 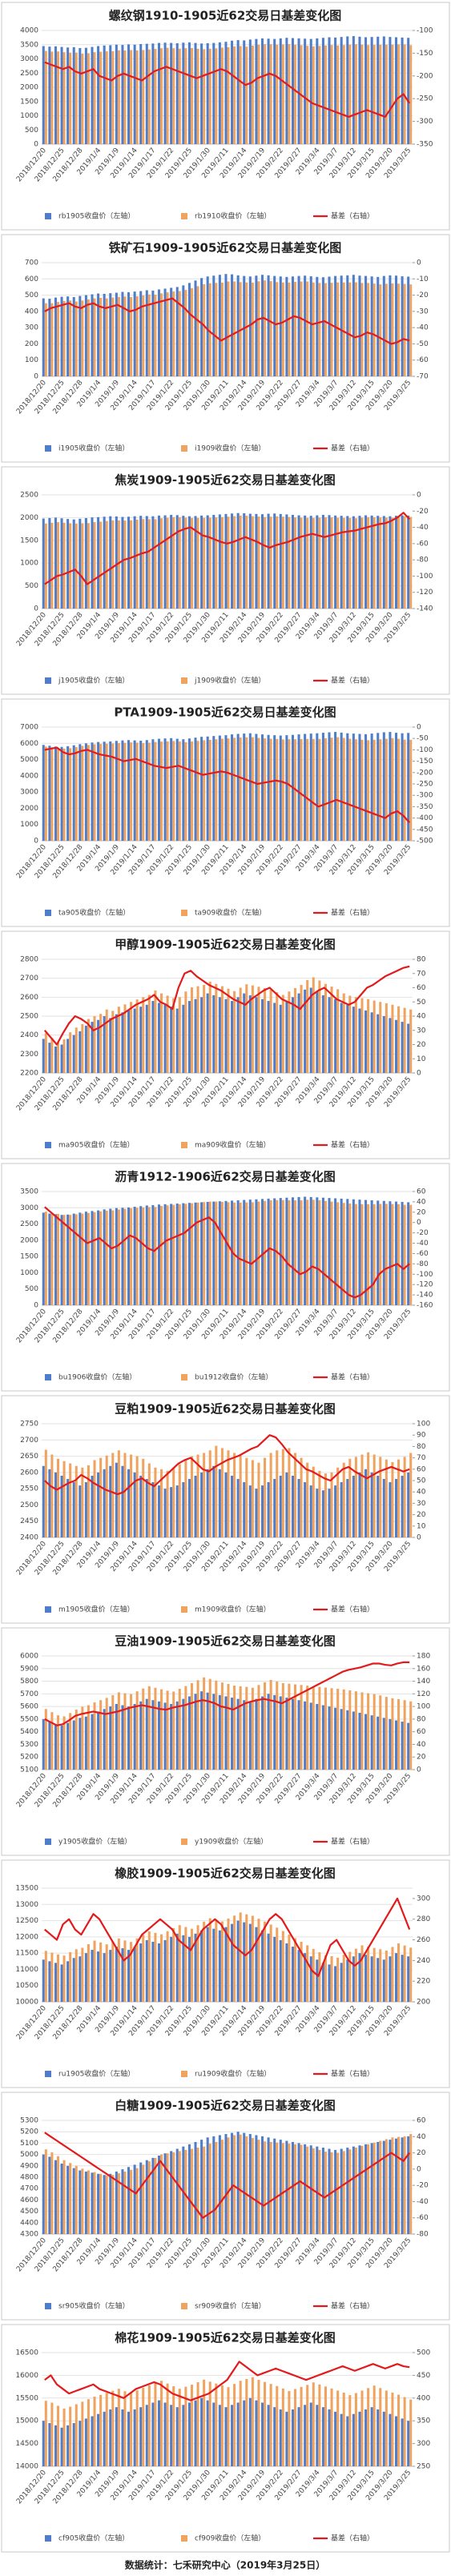 What do you see at coordinates (421, 1758) in the screenshot?
I see `y2-tick-label: 20` at bounding box center [421, 1758].